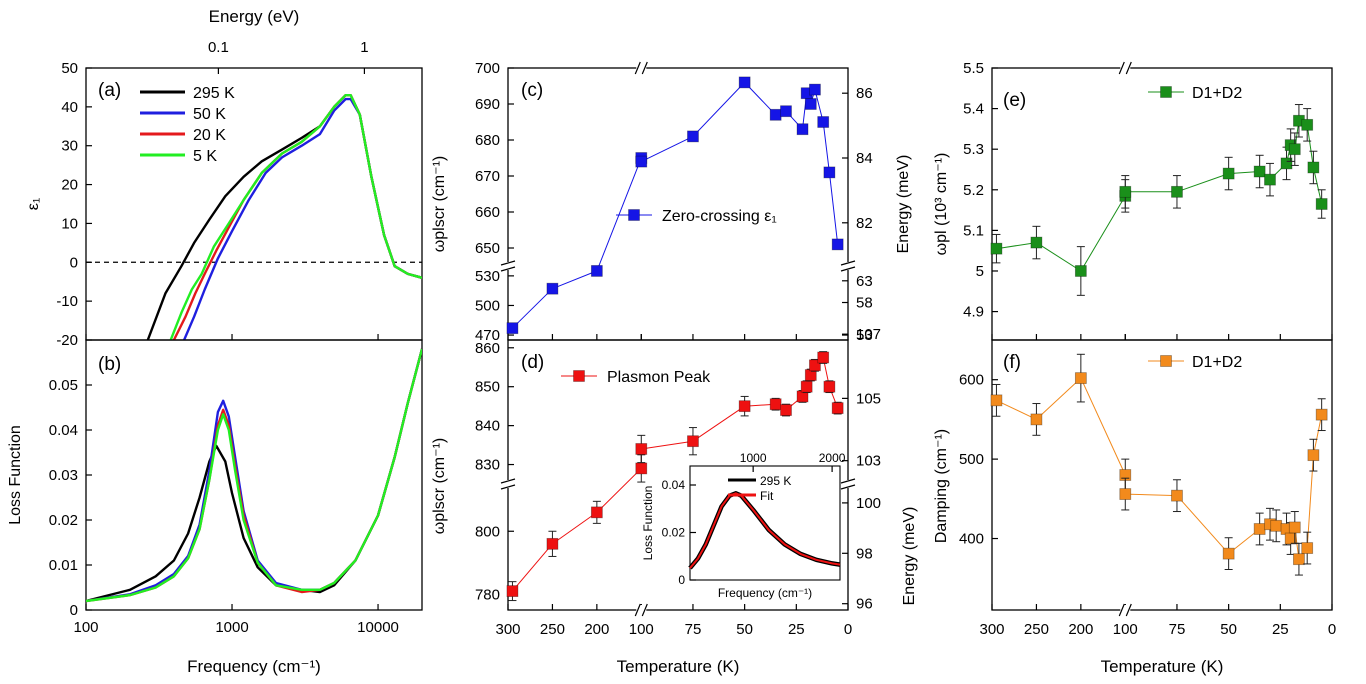  What do you see at coordinates (775, 481) in the screenshot?
I see `inset-legend-label: 295 K` at bounding box center [775, 481].